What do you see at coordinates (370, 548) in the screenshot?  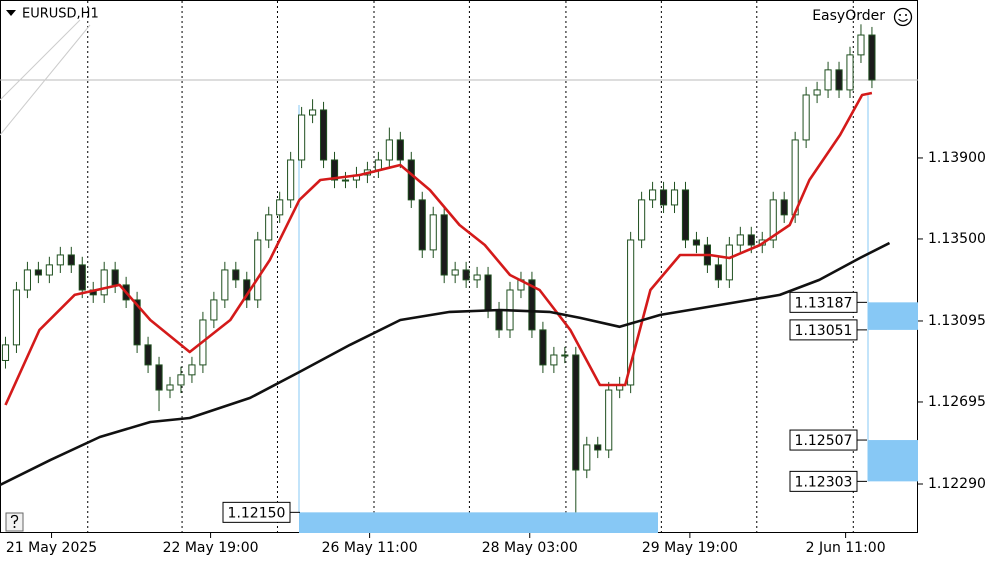 I see `x-tick-label: 26 May 11:00` at bounding box center [370, 548].